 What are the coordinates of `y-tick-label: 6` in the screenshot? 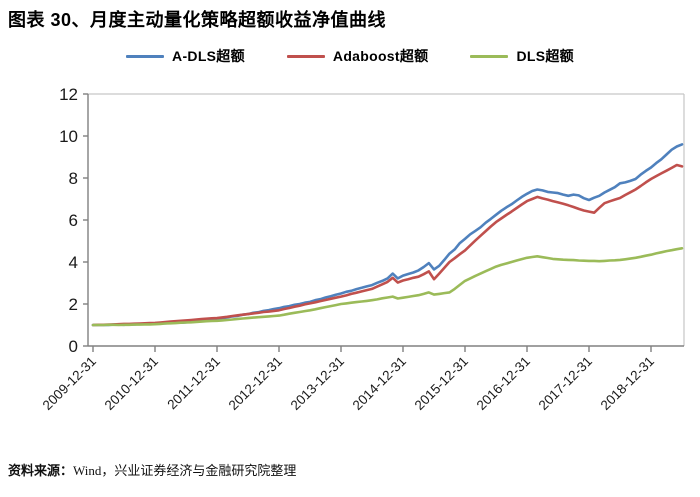 It's located at (73, 220).